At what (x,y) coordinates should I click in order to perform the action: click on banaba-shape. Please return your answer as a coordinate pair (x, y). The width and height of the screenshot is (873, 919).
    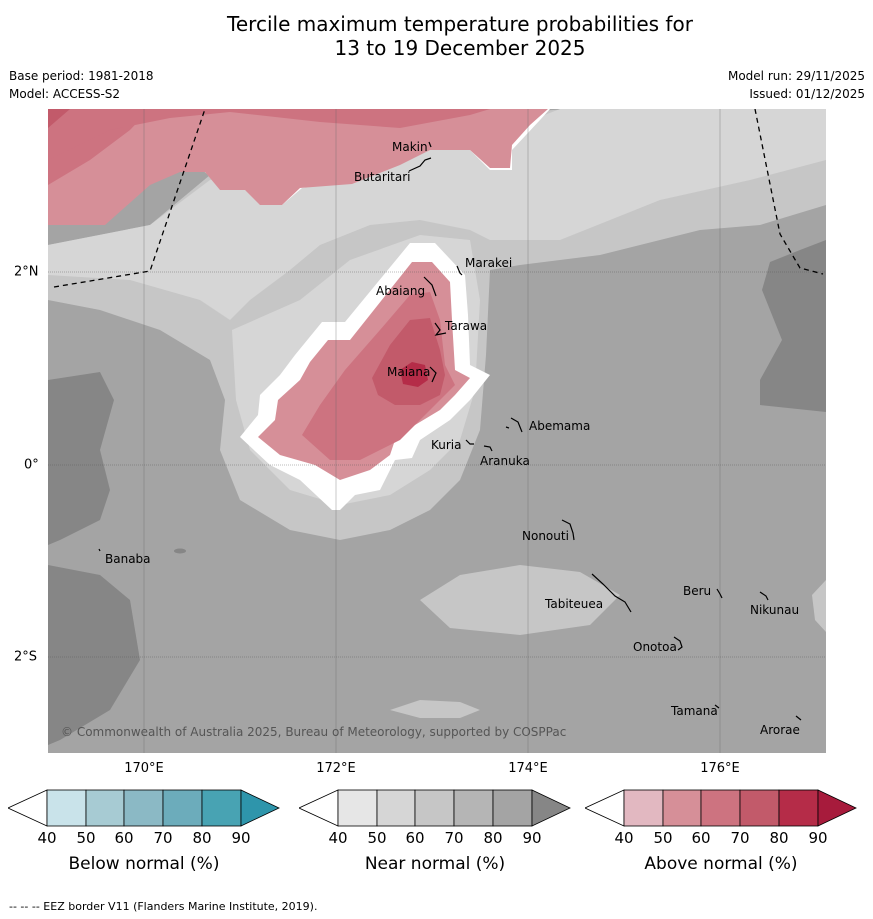
    Looking at the image, I should click on (99, 550).